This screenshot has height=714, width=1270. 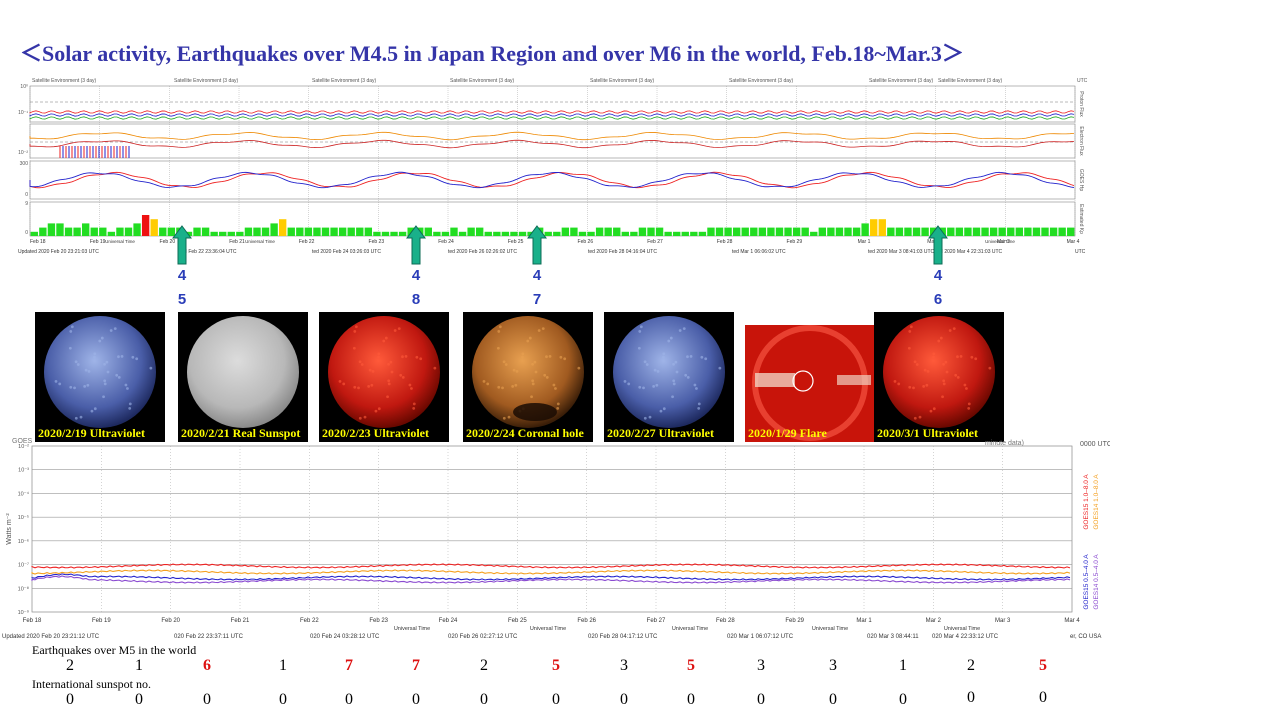 I want to click on sunspots-label: International sunspot no., so click(x=91, y=684).